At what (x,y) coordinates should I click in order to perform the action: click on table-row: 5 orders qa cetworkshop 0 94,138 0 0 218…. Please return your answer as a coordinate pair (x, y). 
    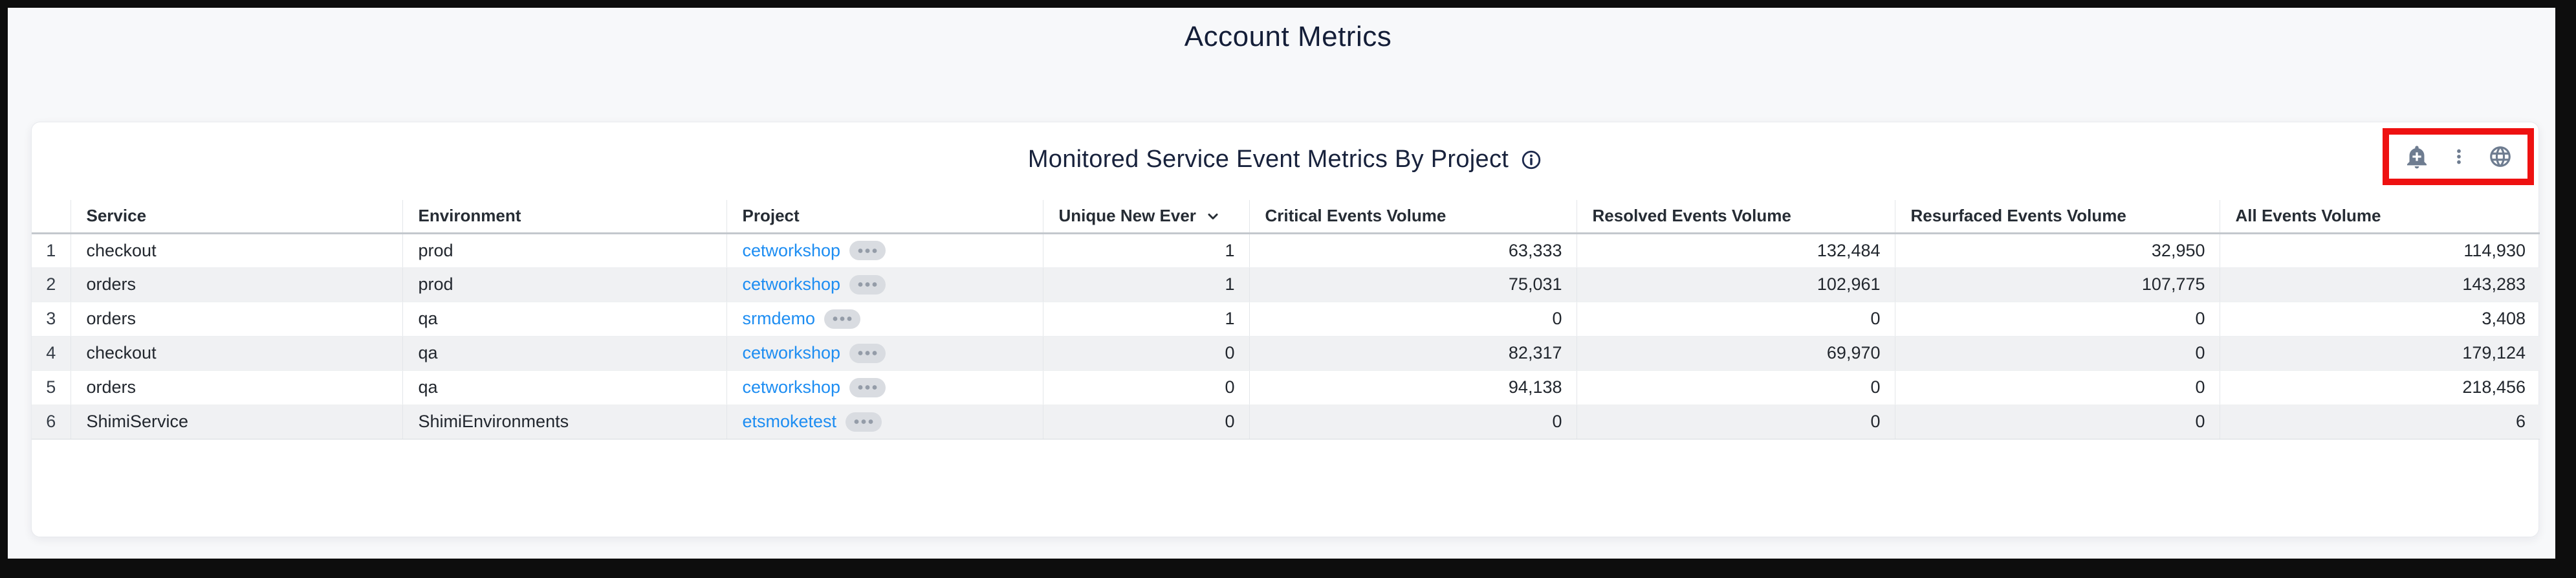
    Looking at the image, I should click on (1286, 387).